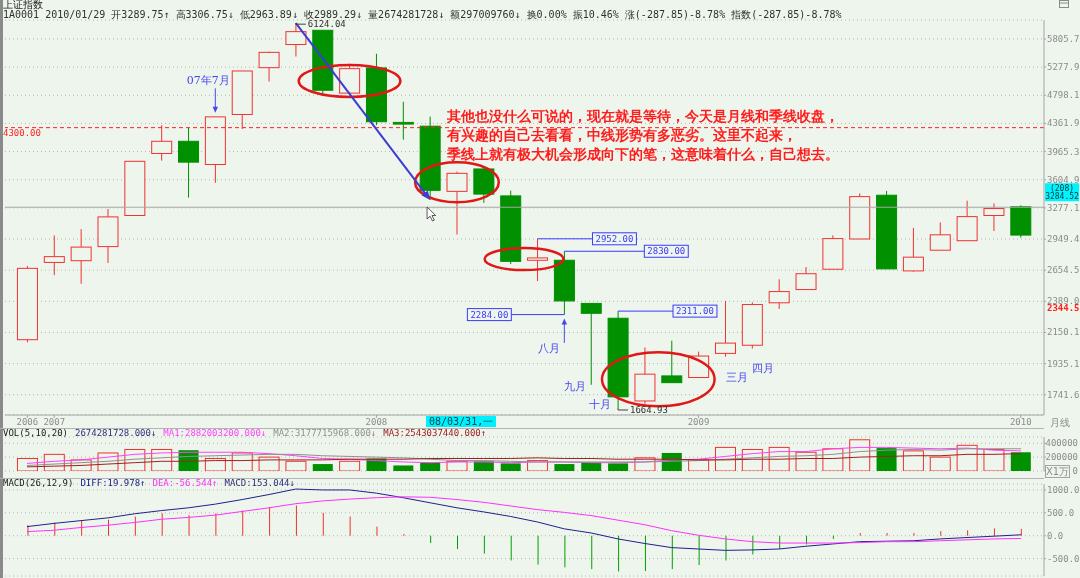  Describe the element at coordinates (1061, 512) in the screenshot. I see `y-tick-label: 500.0` at that location.